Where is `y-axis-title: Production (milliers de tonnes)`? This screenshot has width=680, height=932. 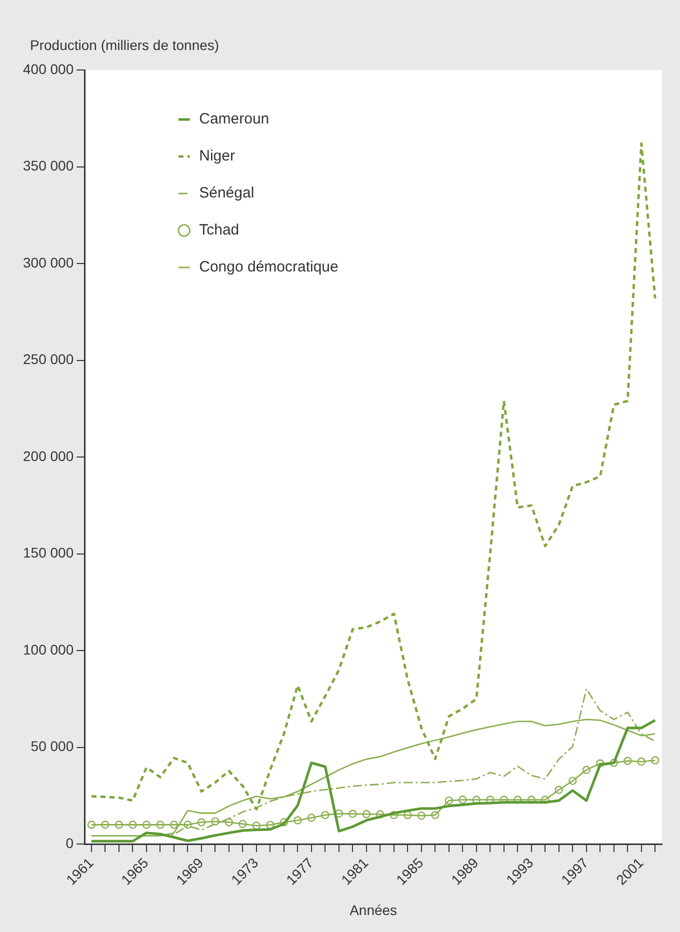
y-axis-title: Production (milliers de tonnes) is located at coordinates (125, 45).